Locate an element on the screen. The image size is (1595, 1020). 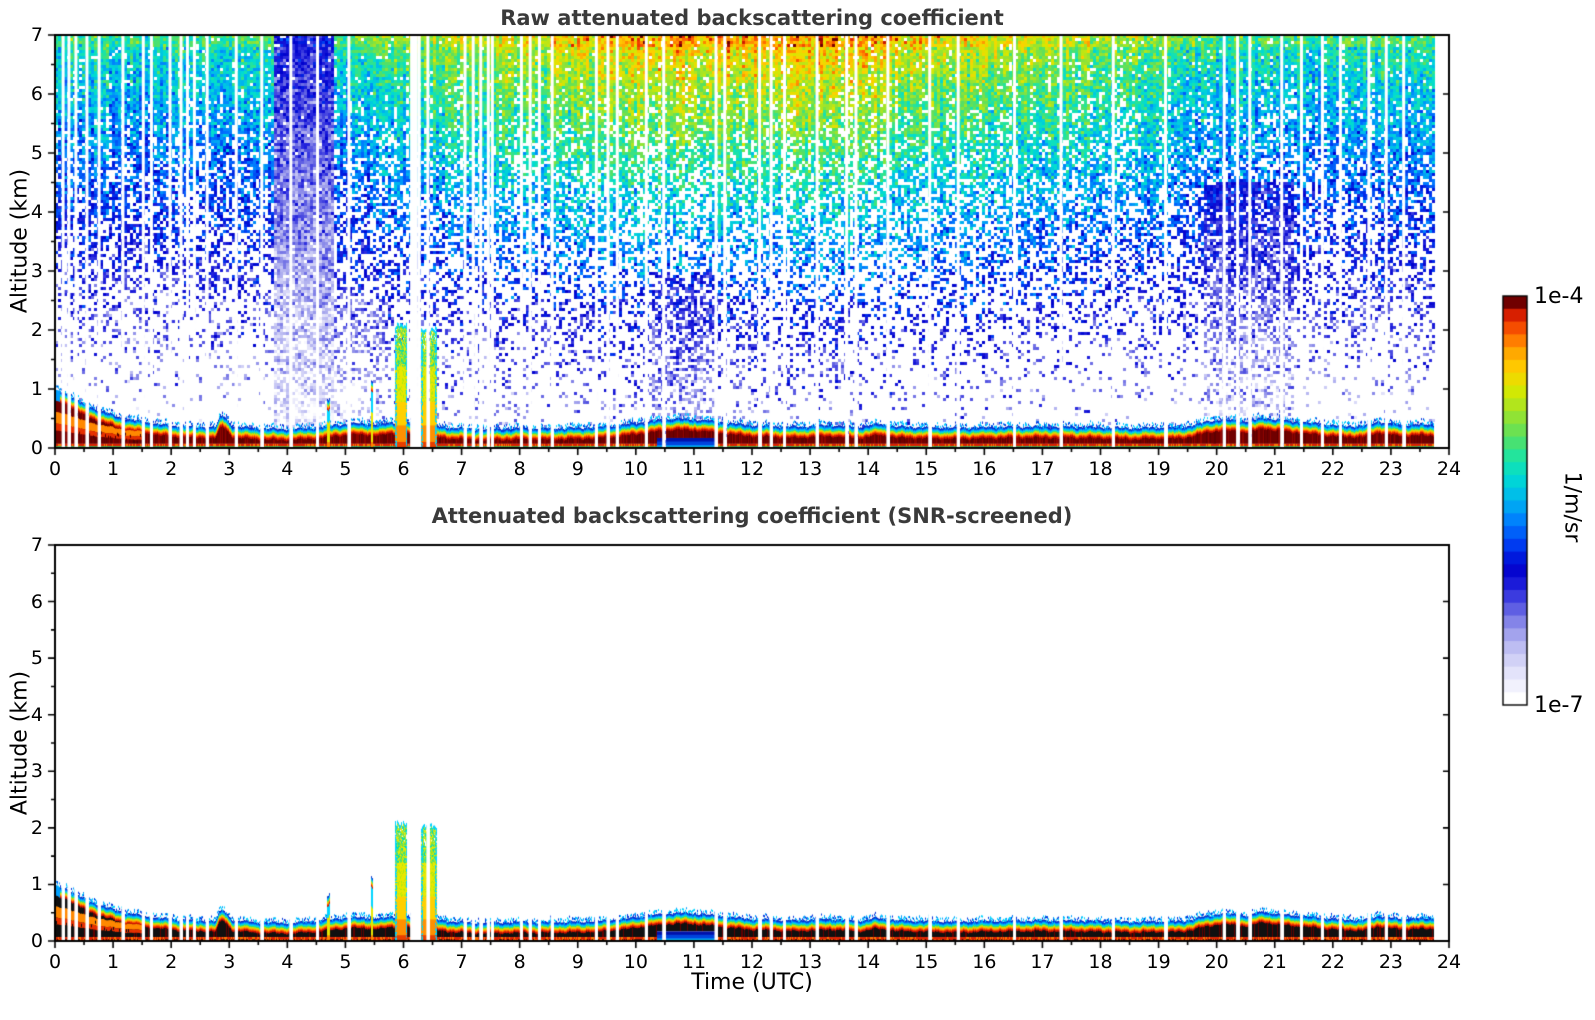
colorbar-min-label: 1e-7 is located at coordinates (1559, 705).